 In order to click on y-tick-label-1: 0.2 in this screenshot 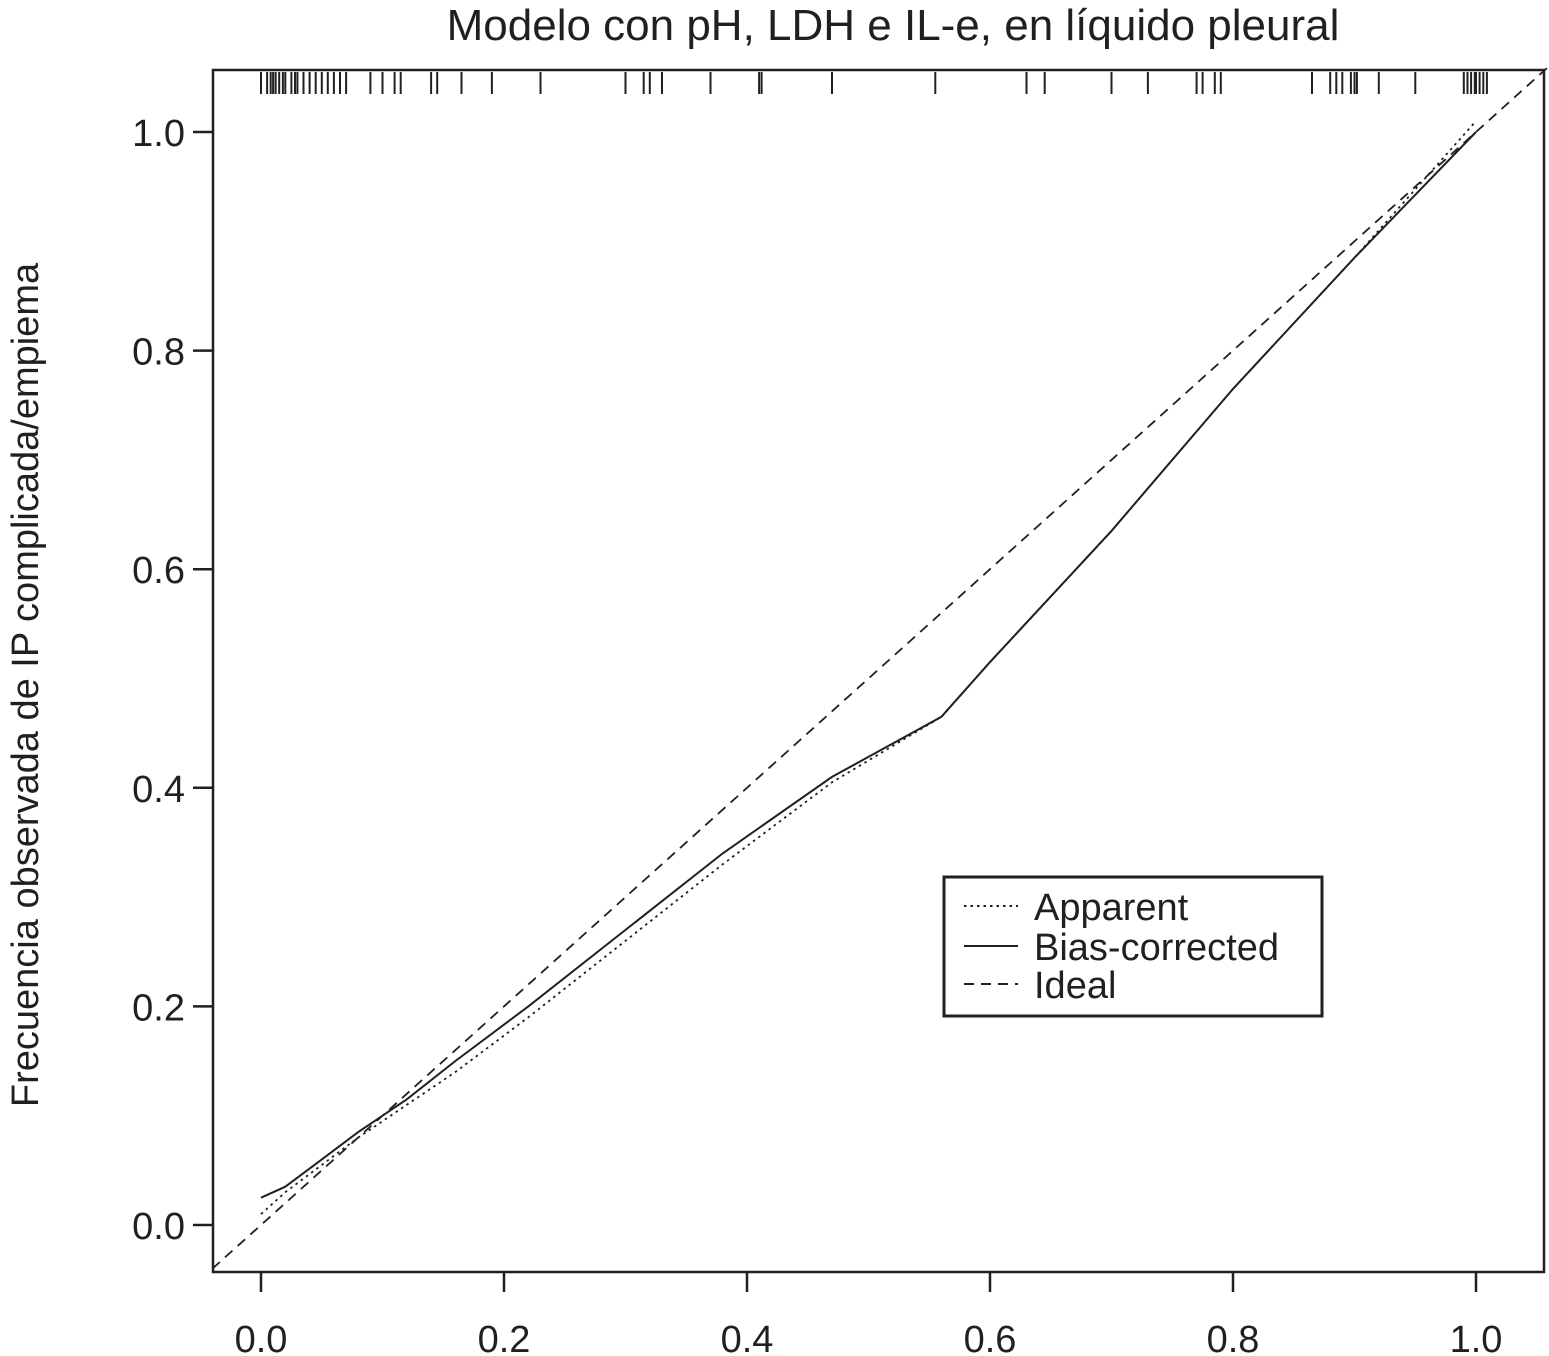, I will do `click(158, 1008)`.